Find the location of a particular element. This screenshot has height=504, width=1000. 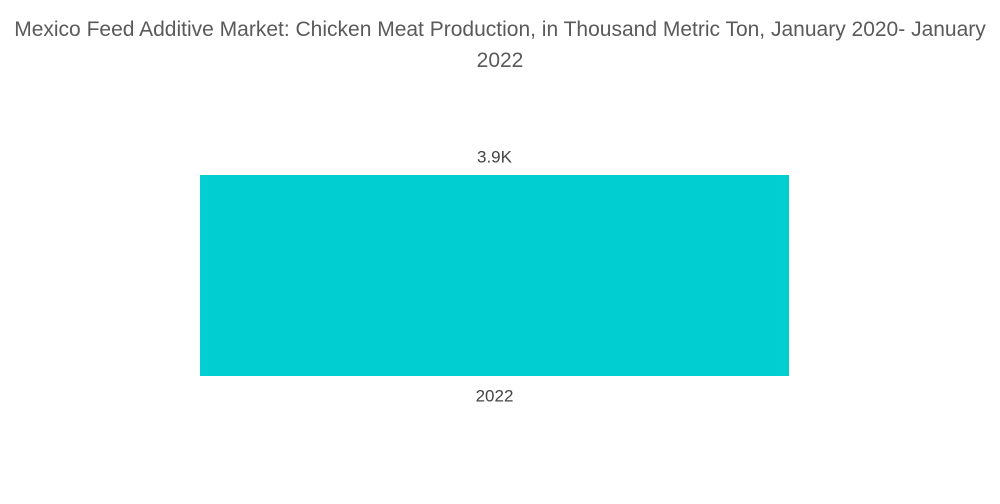

x-tick-label: 2022 is located at coordinates (495, 395).